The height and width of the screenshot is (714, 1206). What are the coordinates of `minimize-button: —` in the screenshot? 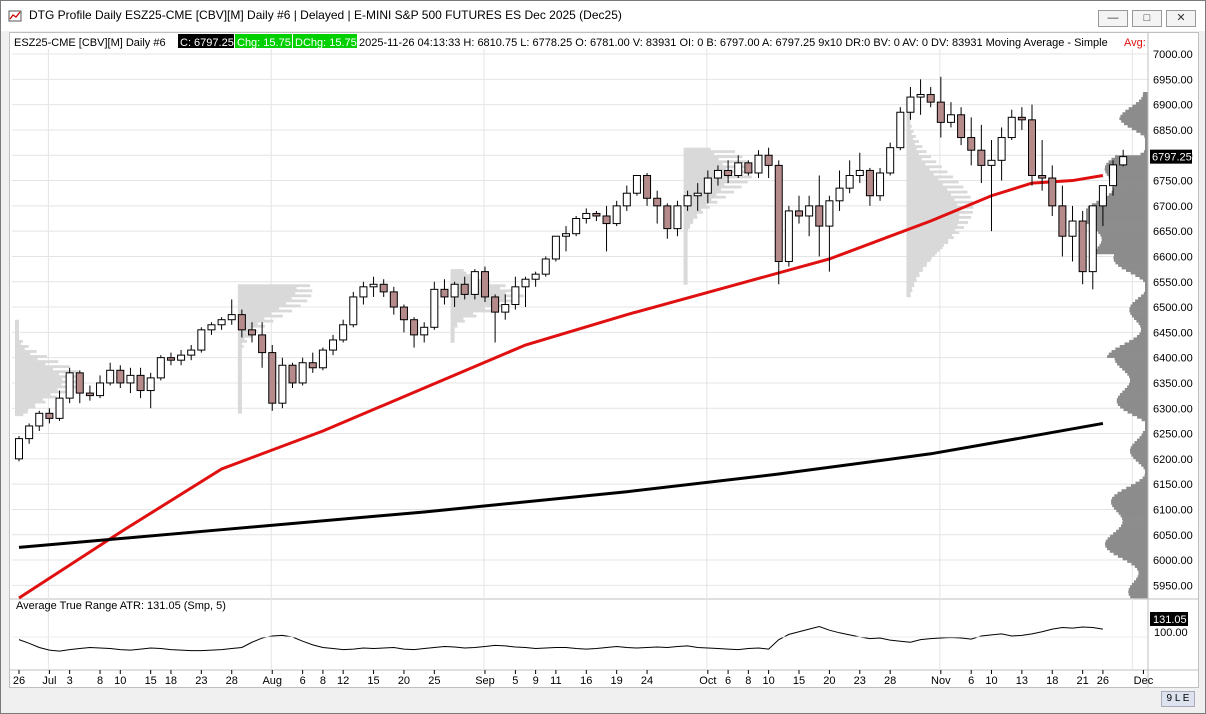 It's located at (1113, 18).